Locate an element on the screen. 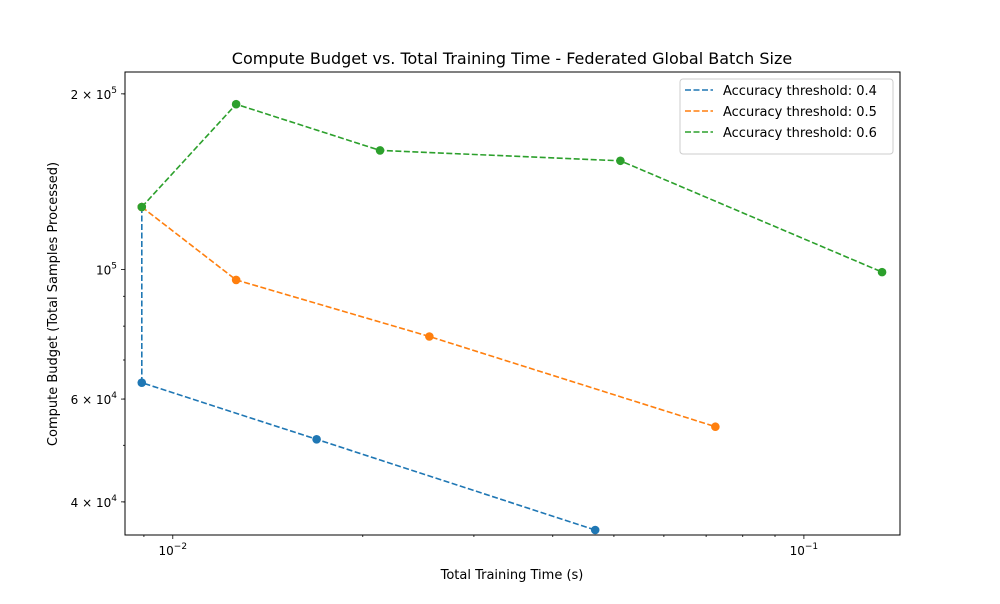  y-tick-label: 105 is located at coordinates (106, 270).